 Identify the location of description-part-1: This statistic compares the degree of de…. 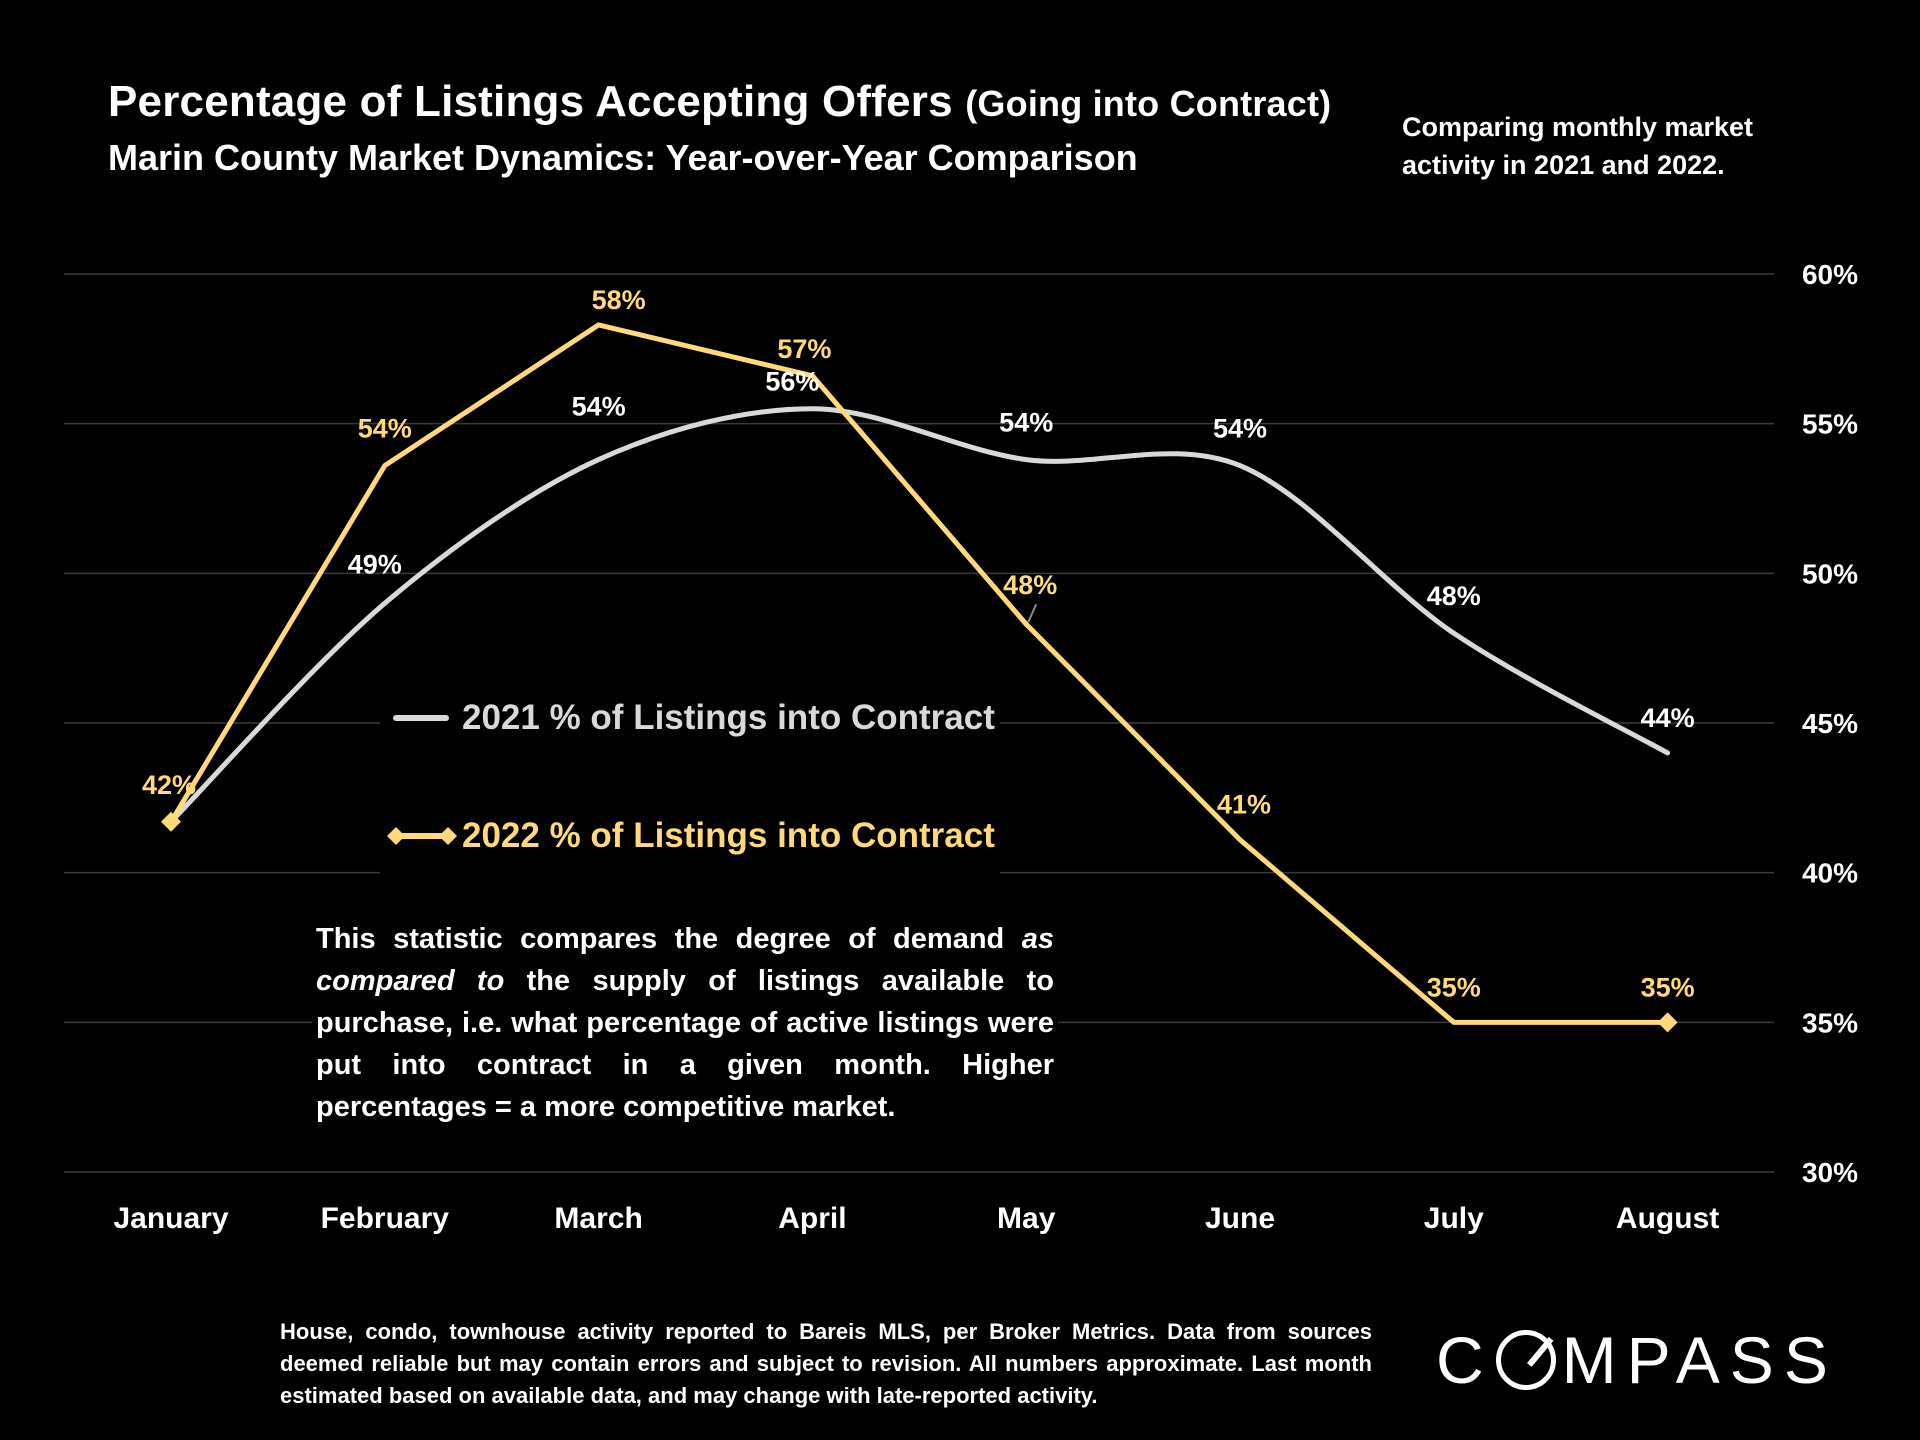
(669, 939).